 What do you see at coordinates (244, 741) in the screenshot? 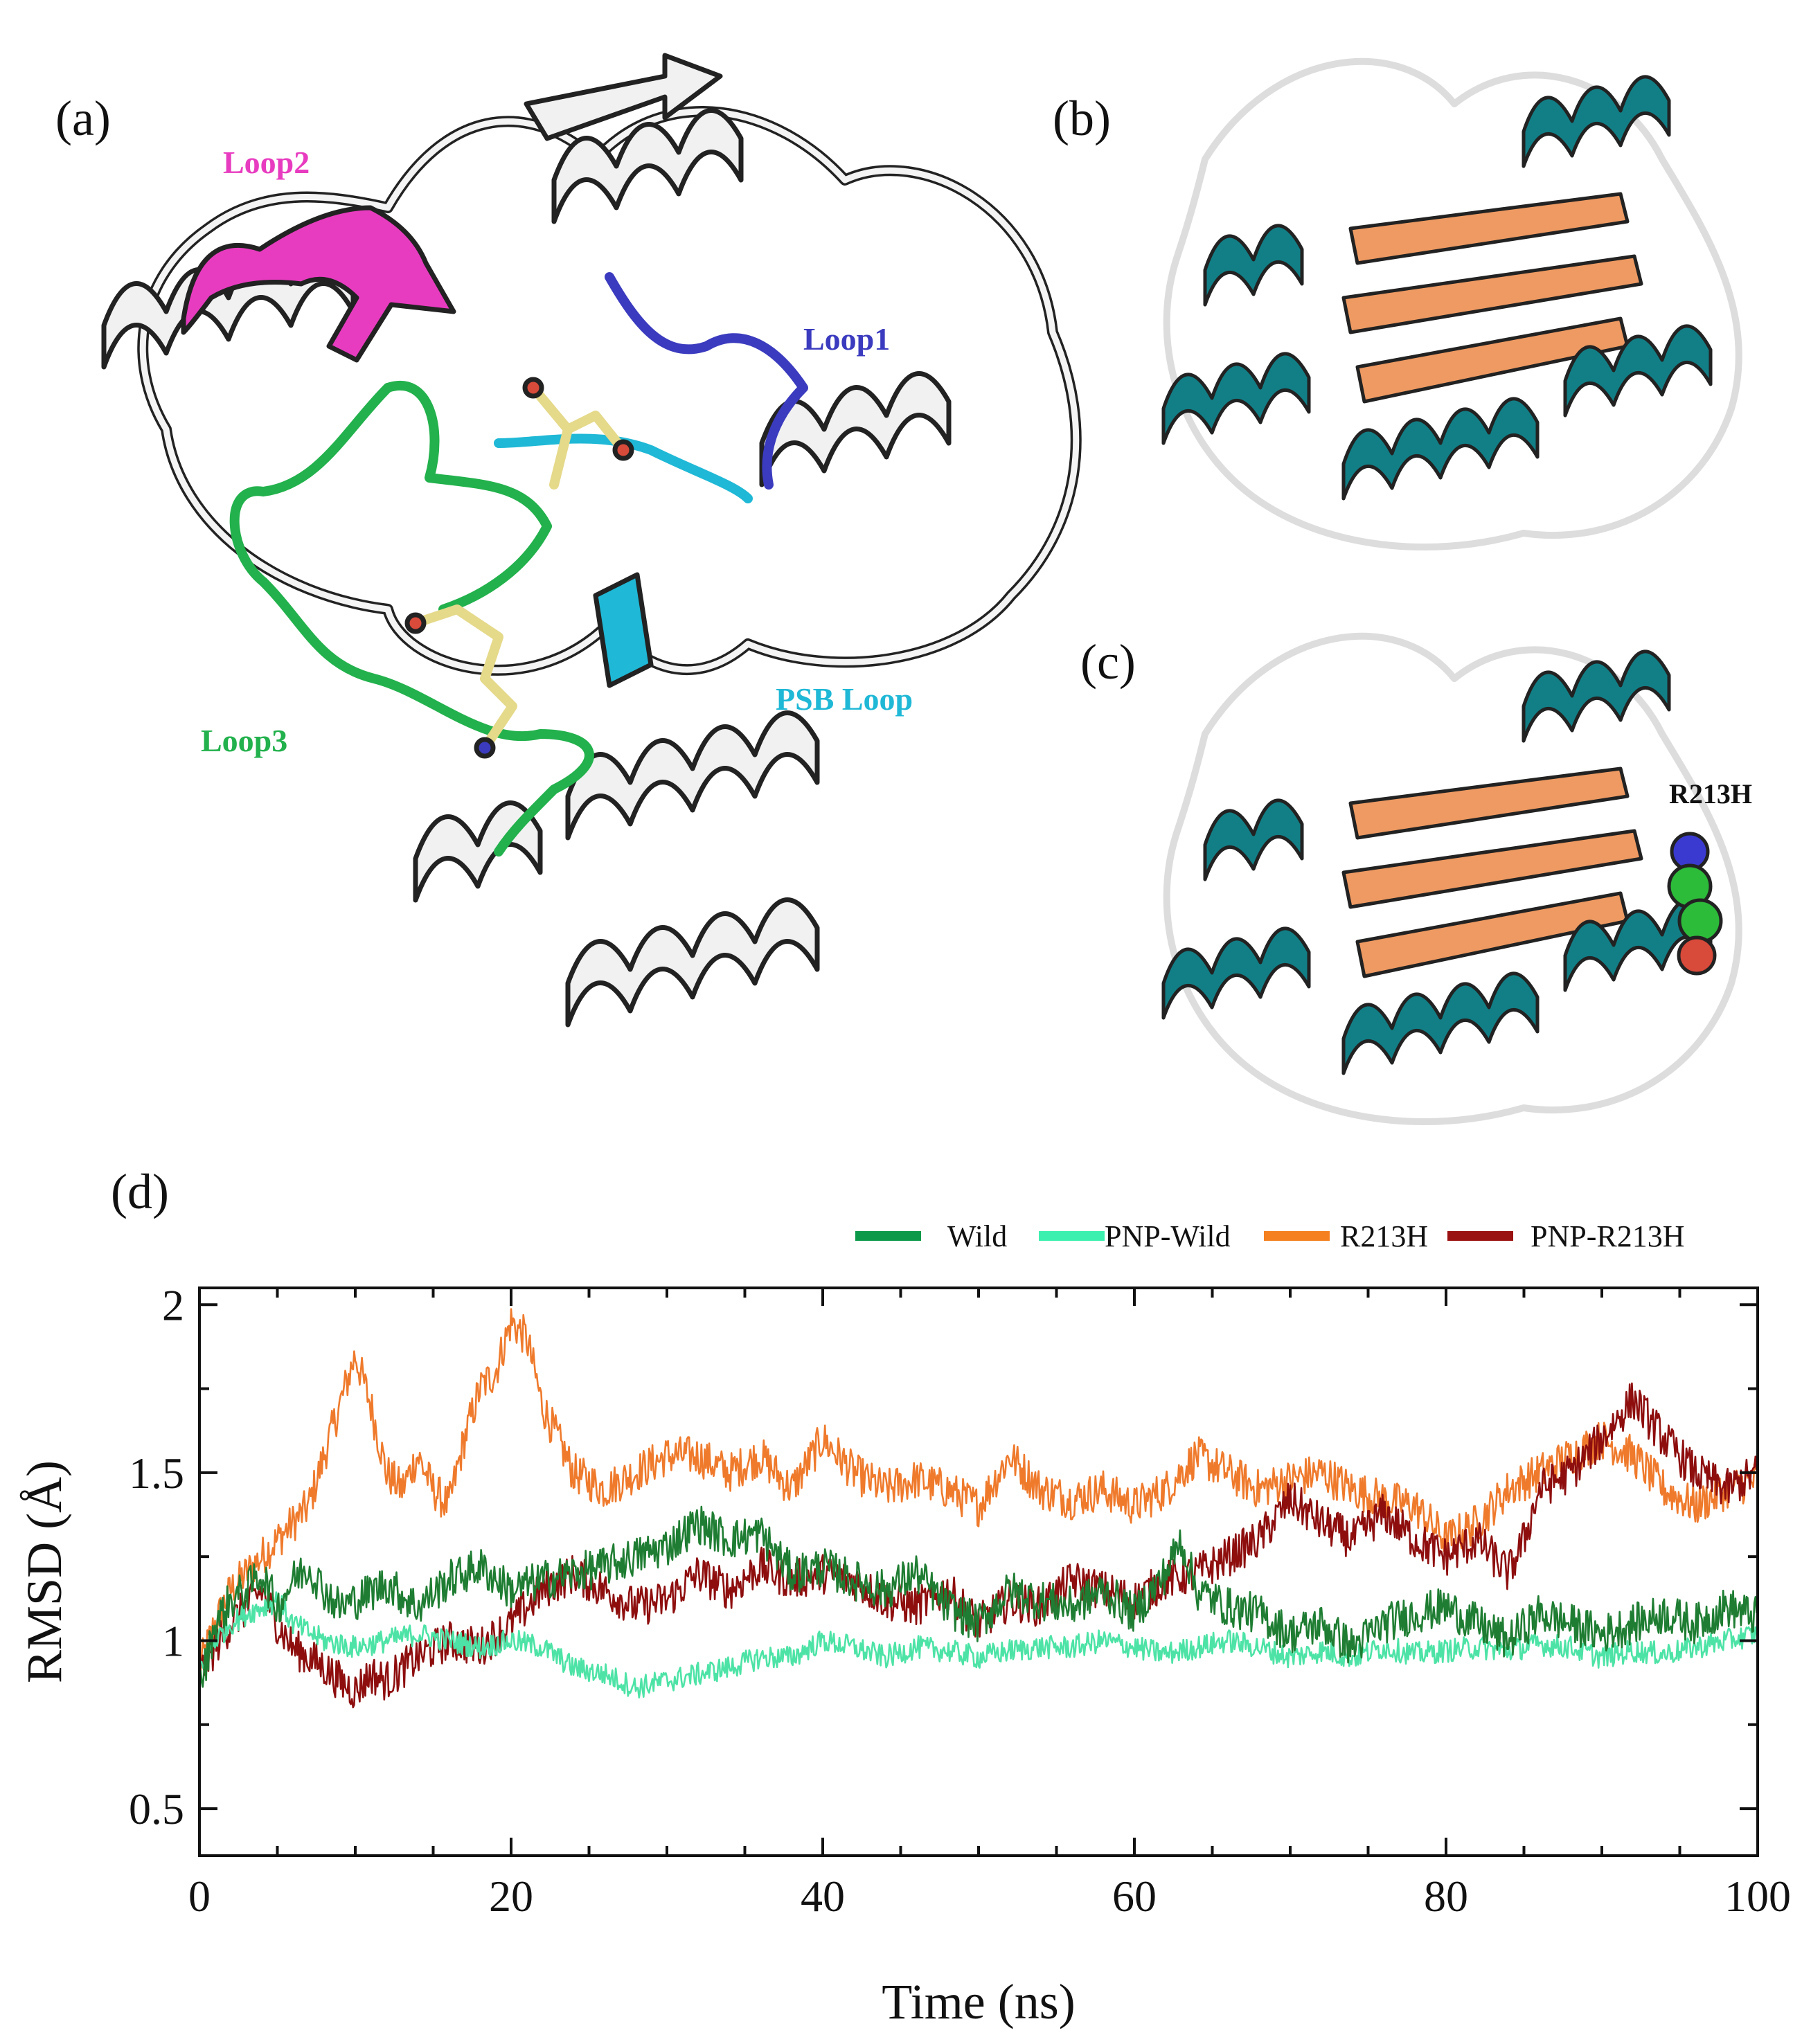
I see `loop3-label: Loop3` at bounding box center [244, 741].